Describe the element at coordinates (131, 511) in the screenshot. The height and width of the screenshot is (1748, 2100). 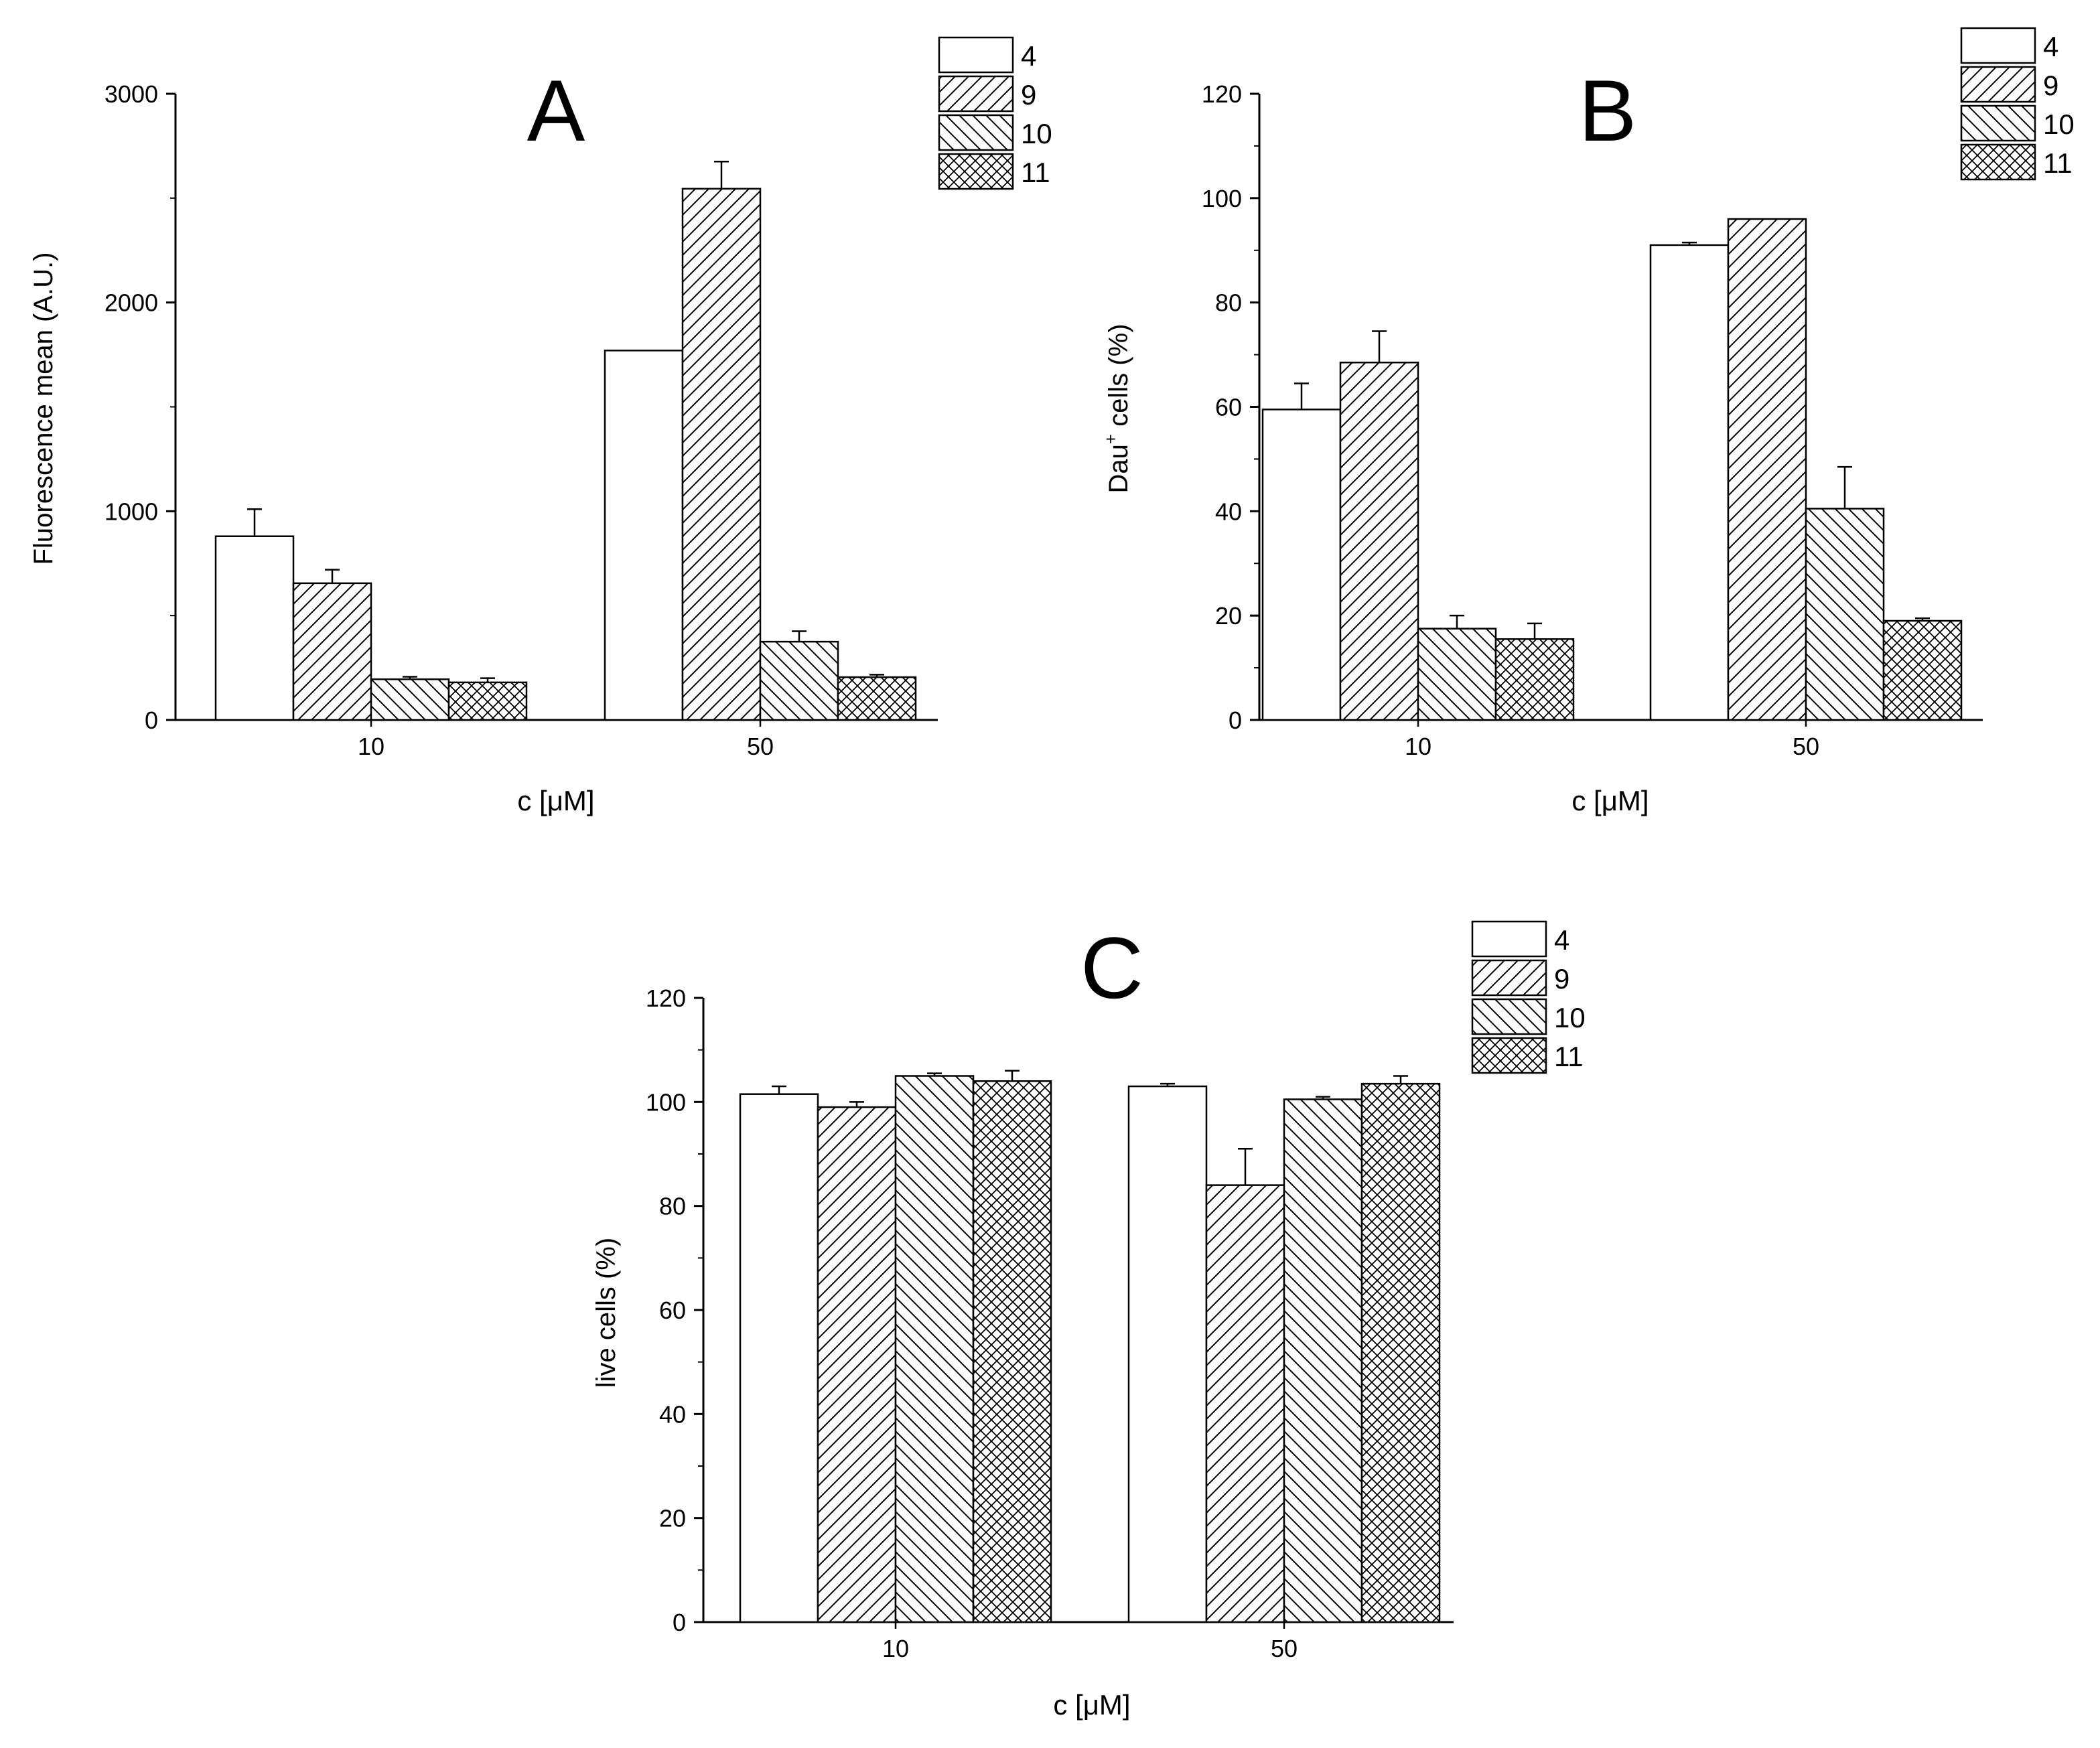
I see `y-tick-label: 1000` at that location.